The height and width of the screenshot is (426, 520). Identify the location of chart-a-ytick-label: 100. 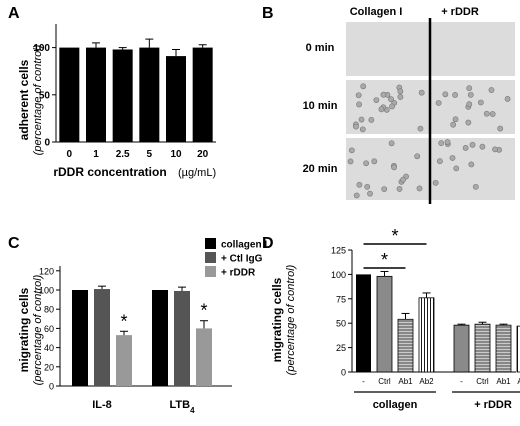
(41, 48).